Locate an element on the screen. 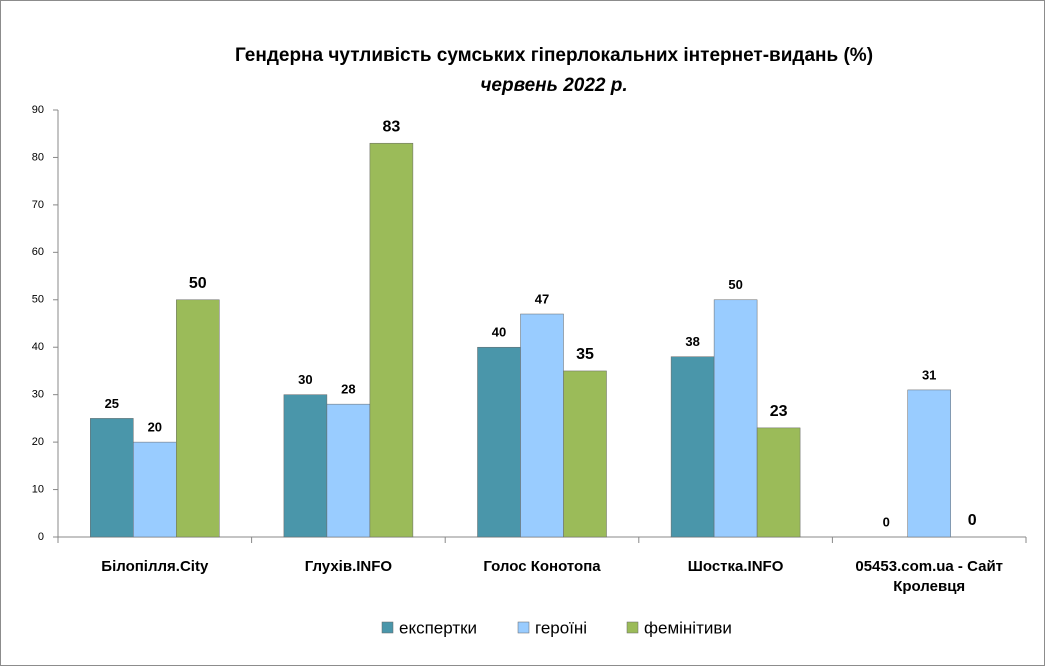 The height and width of the screenshot is (666, 1045). data-label: 38 is located at coordinates (692, 341).